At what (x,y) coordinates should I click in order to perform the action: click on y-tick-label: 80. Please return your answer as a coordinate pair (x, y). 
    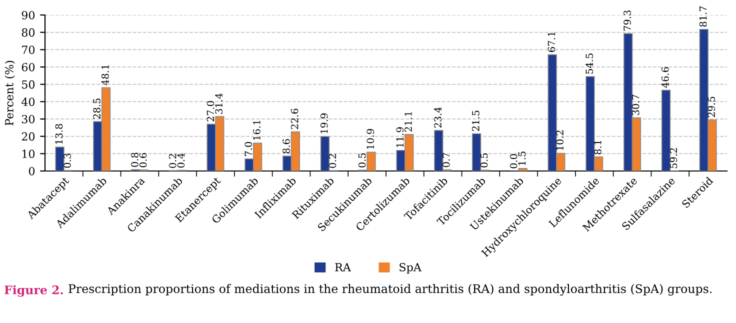
    Looking at the image, I should click on (28, 32).